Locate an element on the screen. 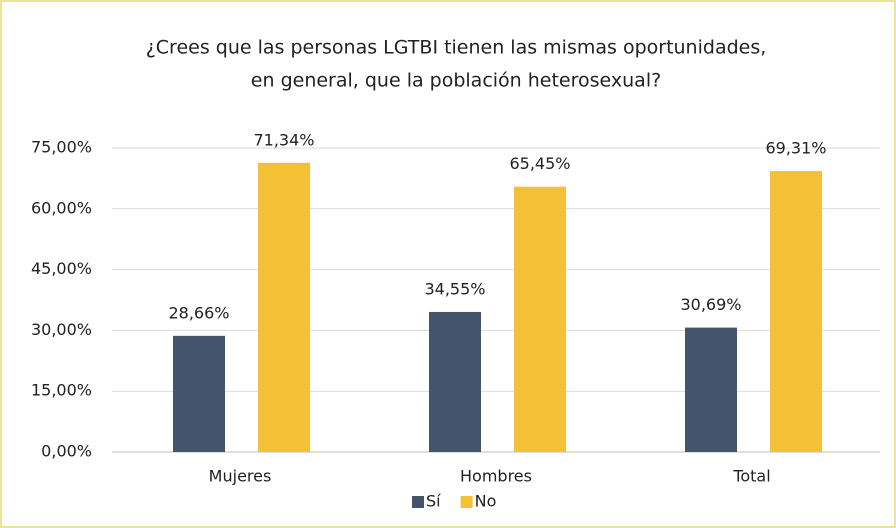 The image size is (896, 528). data-label: 71,34% is located at coordinates (283, 139).